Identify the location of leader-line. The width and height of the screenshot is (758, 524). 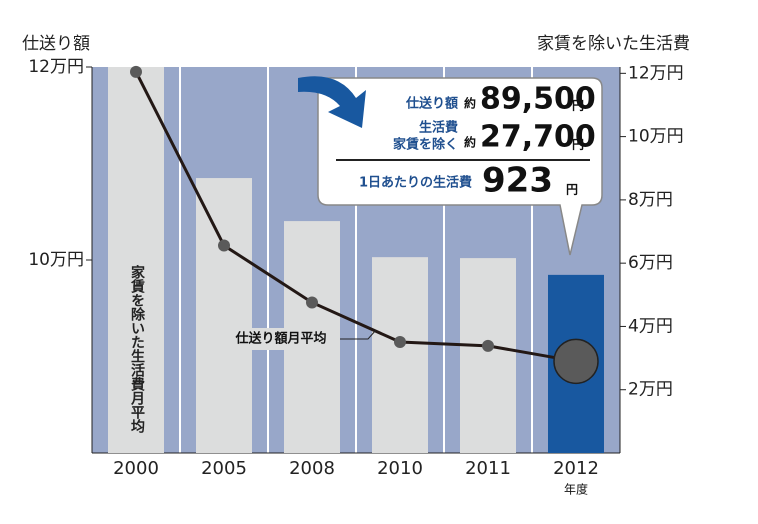
(358, 334).